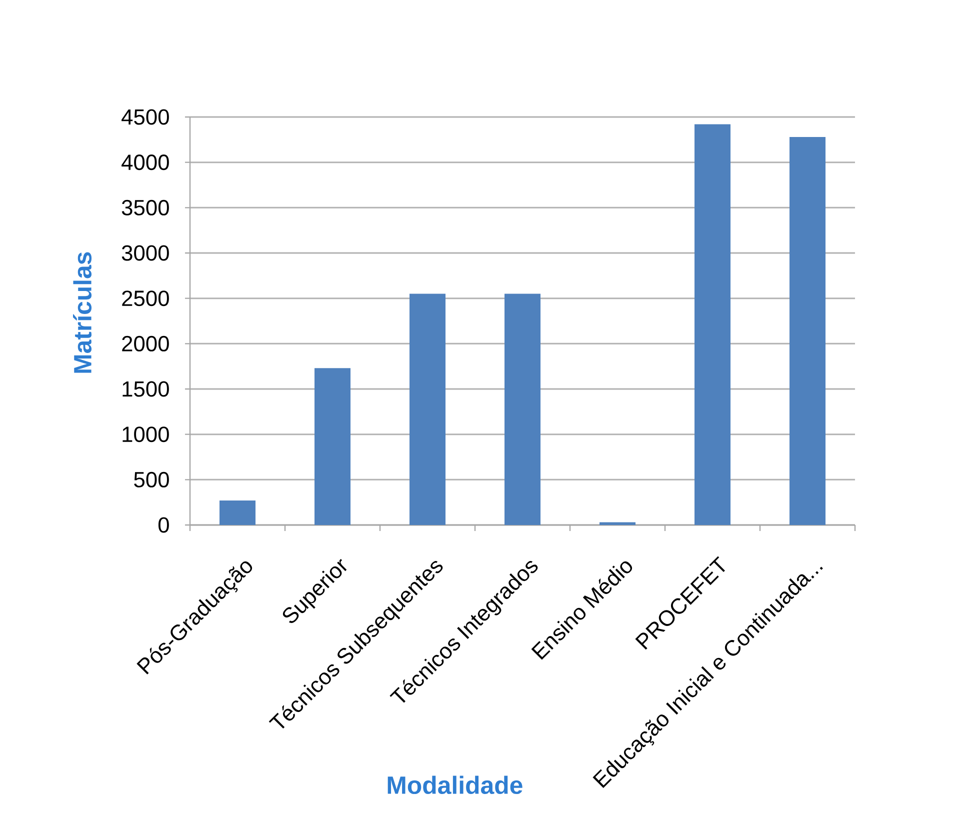 The height and width of the screenshot is (819, 960). What do you see at coordinates (145, 298) in the screenshot?
I see `y-tick-label: 2500` at bounding box center [145, 298].